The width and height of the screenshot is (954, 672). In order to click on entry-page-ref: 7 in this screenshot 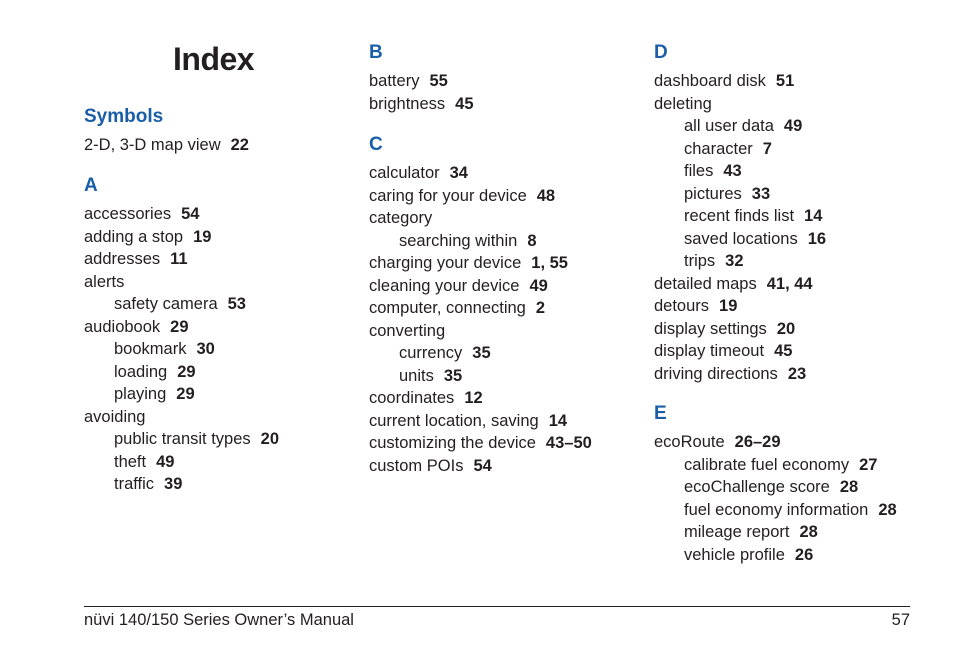, I will do `click(767, 148)`.